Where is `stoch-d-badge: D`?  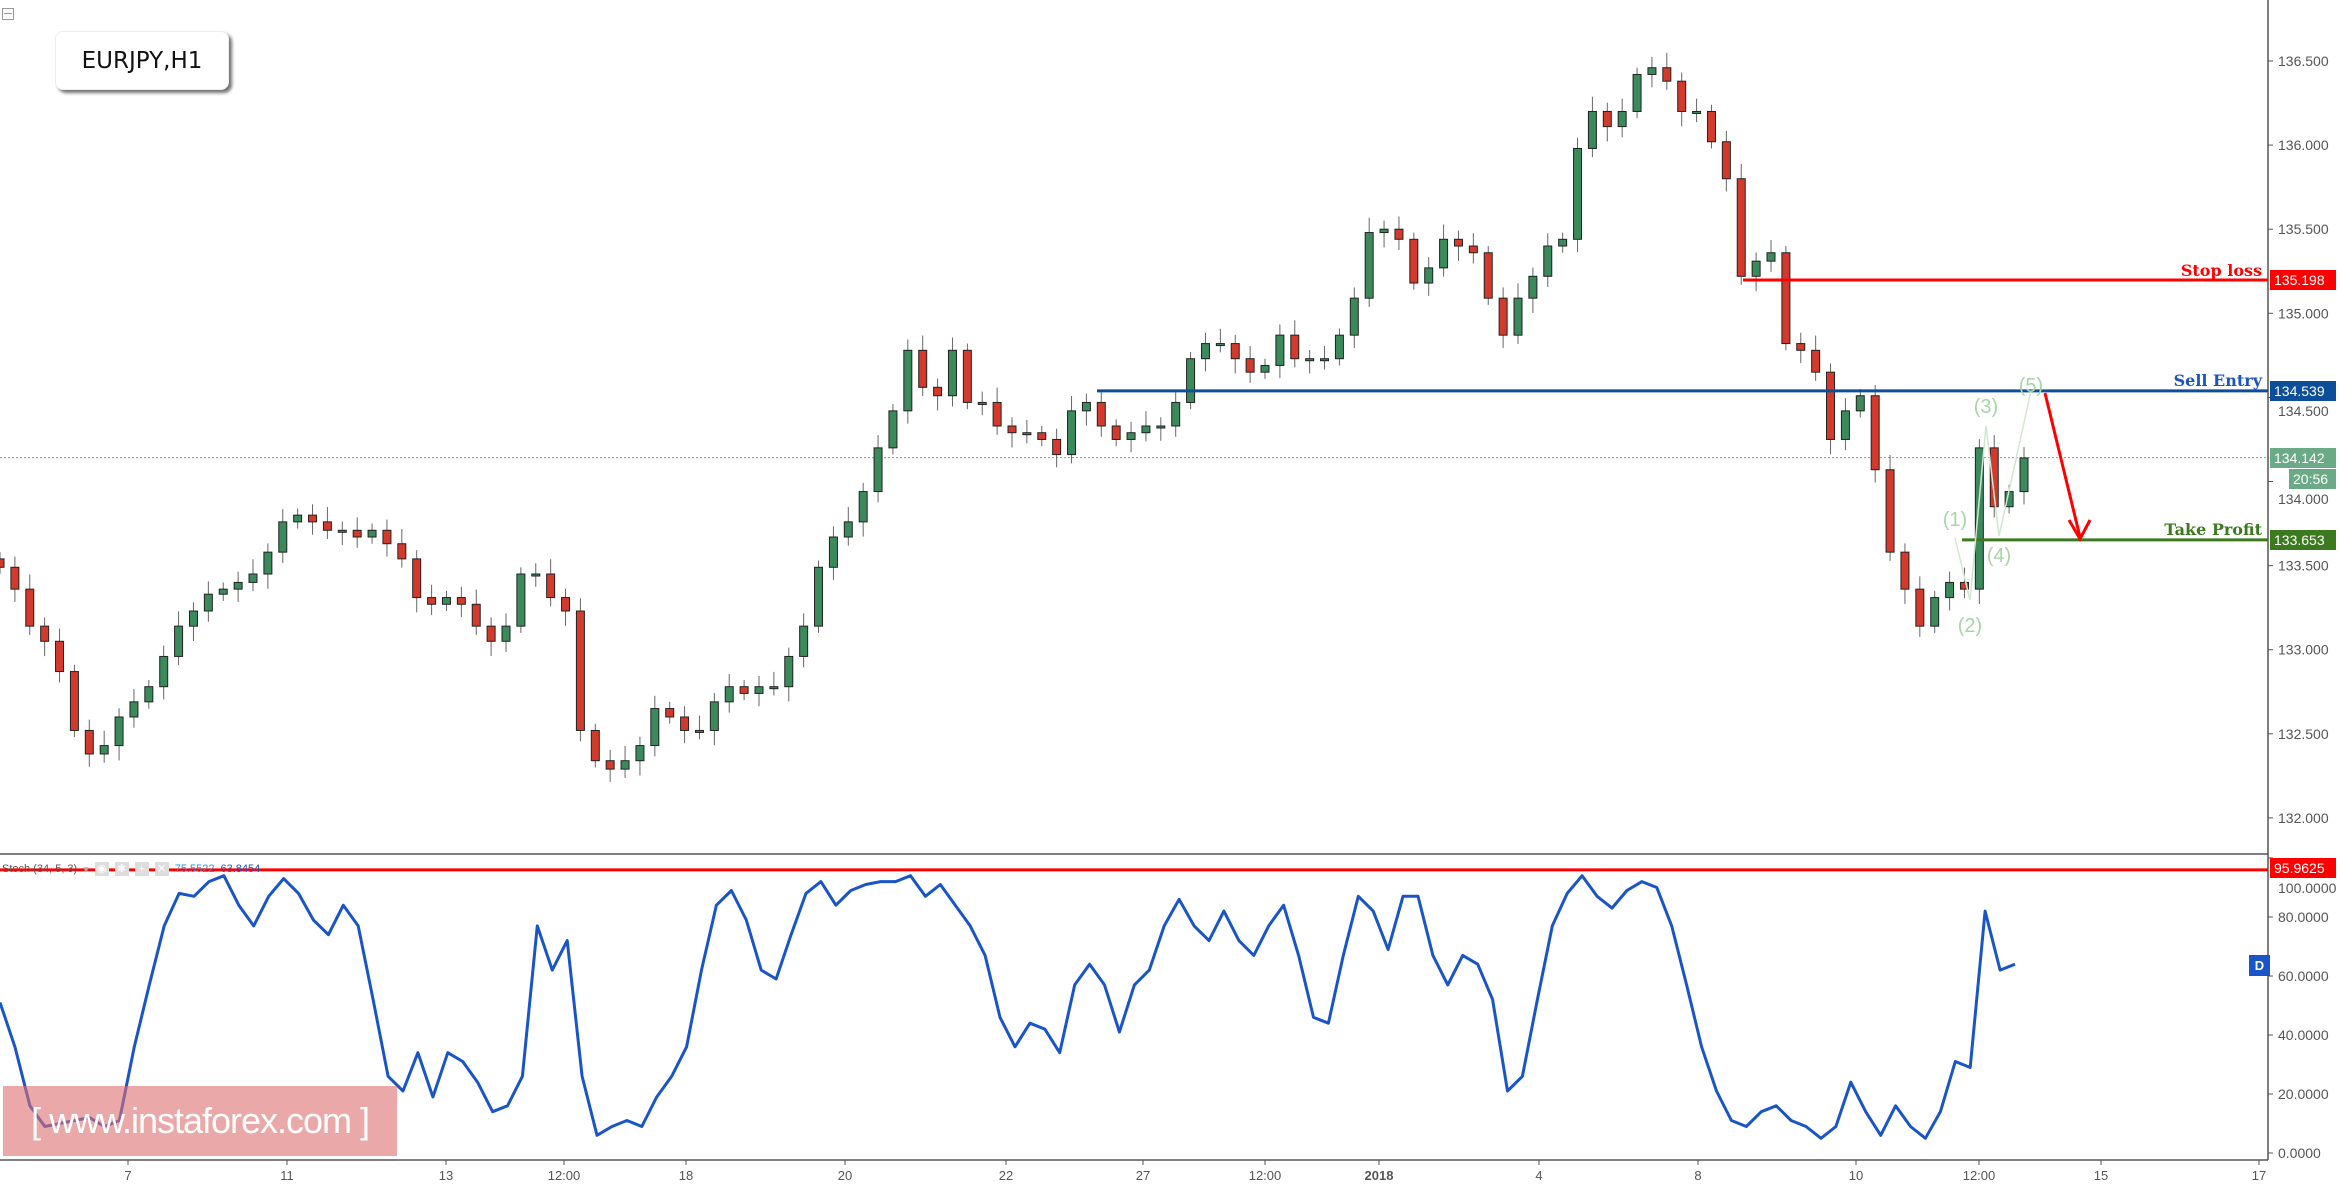 stoch-d-badge: D is located at coordinates (2259, 965).